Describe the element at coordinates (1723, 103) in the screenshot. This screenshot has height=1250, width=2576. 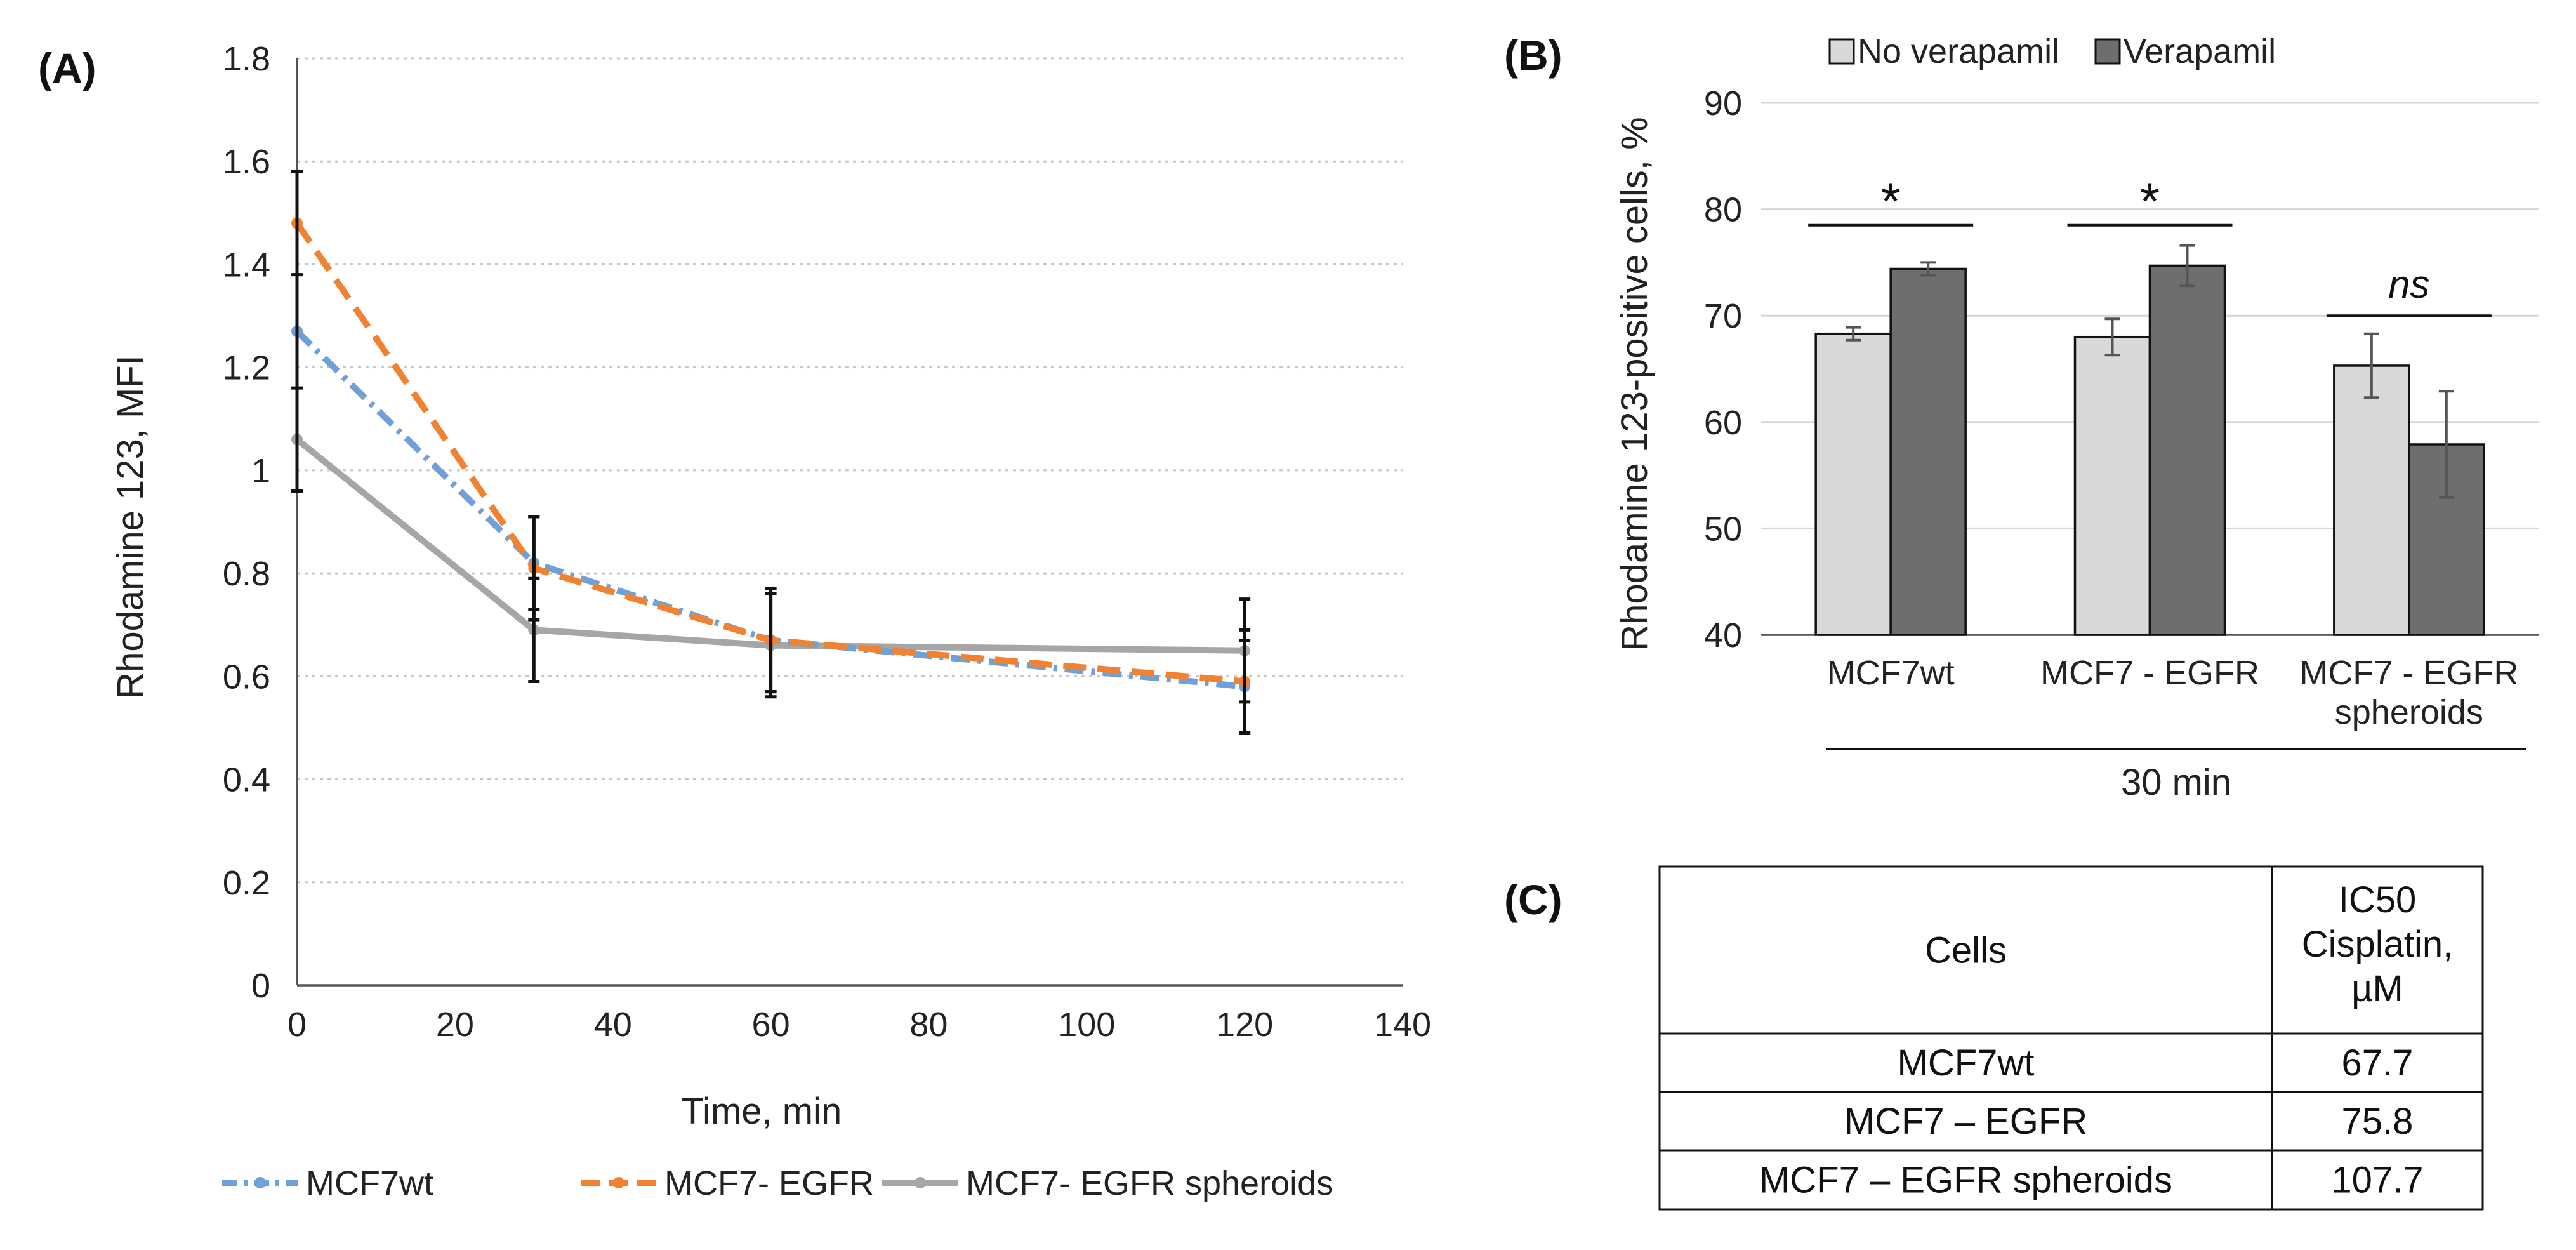
I see `panel-b-y-tick-label: 90` at that location.